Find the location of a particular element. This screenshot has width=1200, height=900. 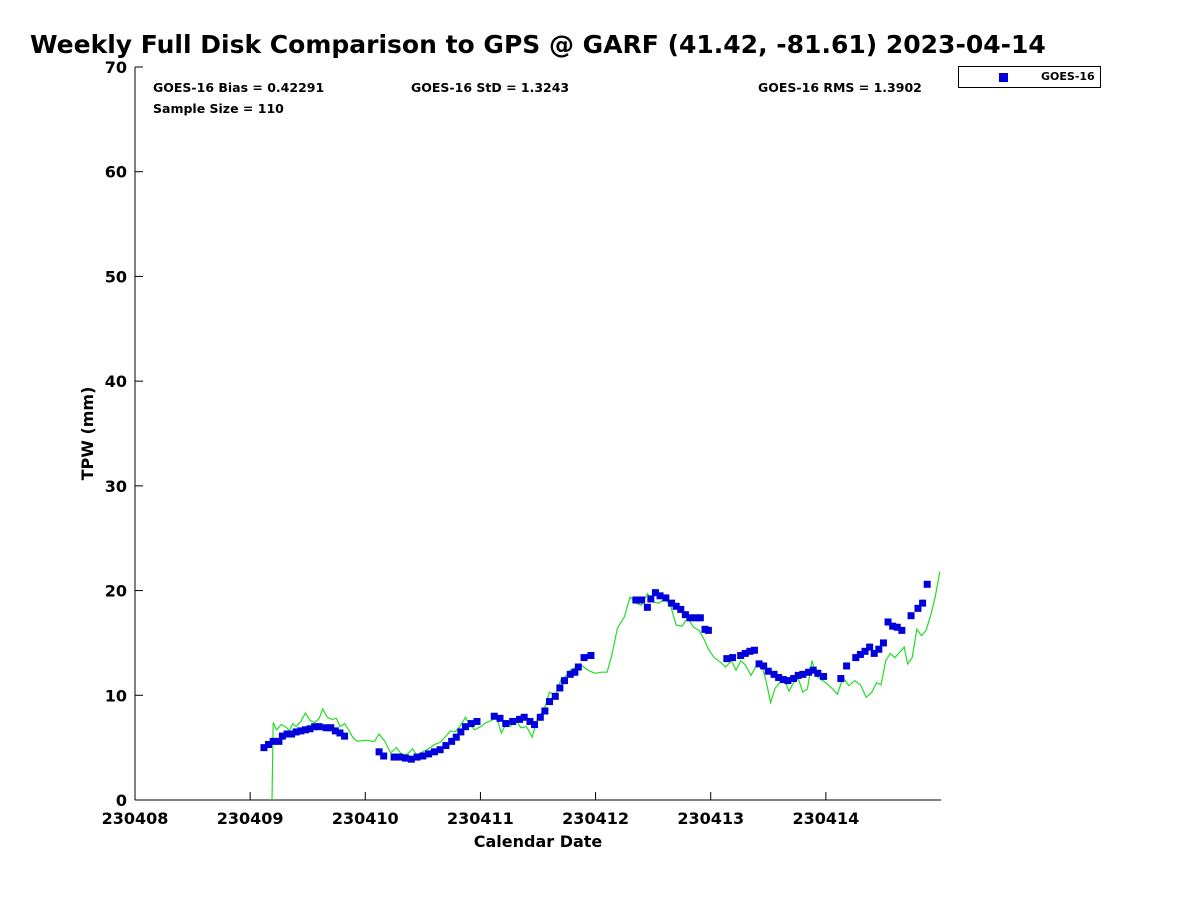

x-tick-label: 230413 is located at coordinates (710, 818).